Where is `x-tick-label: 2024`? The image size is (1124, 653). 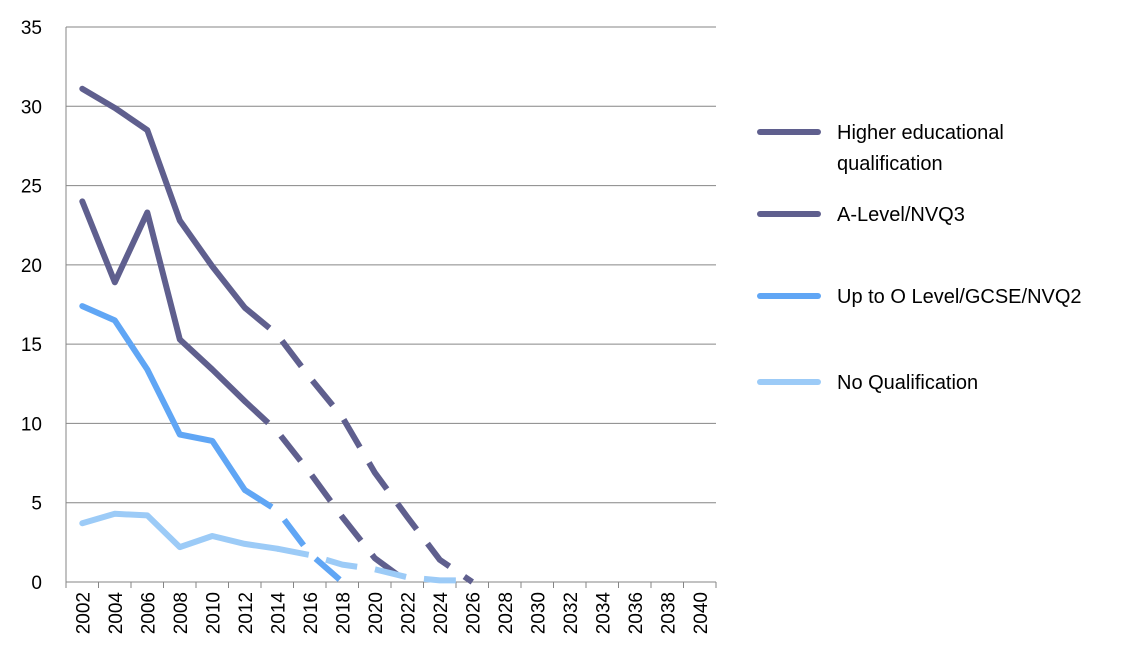
x-tick-label: 2024 is located at coordinates (441, 613).